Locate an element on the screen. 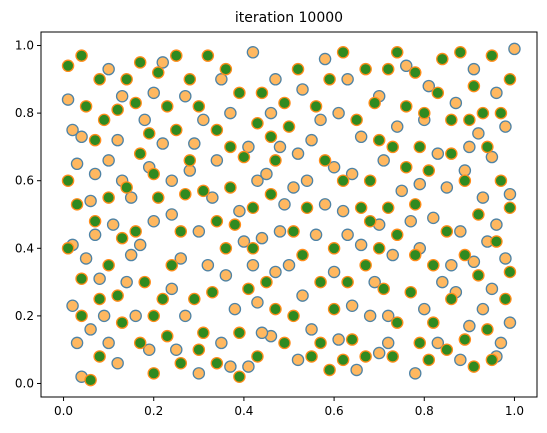 The width and height of the screenshot is (547, 433). x-tick-label-5: 1.0 is located at coordinates (514, 411).